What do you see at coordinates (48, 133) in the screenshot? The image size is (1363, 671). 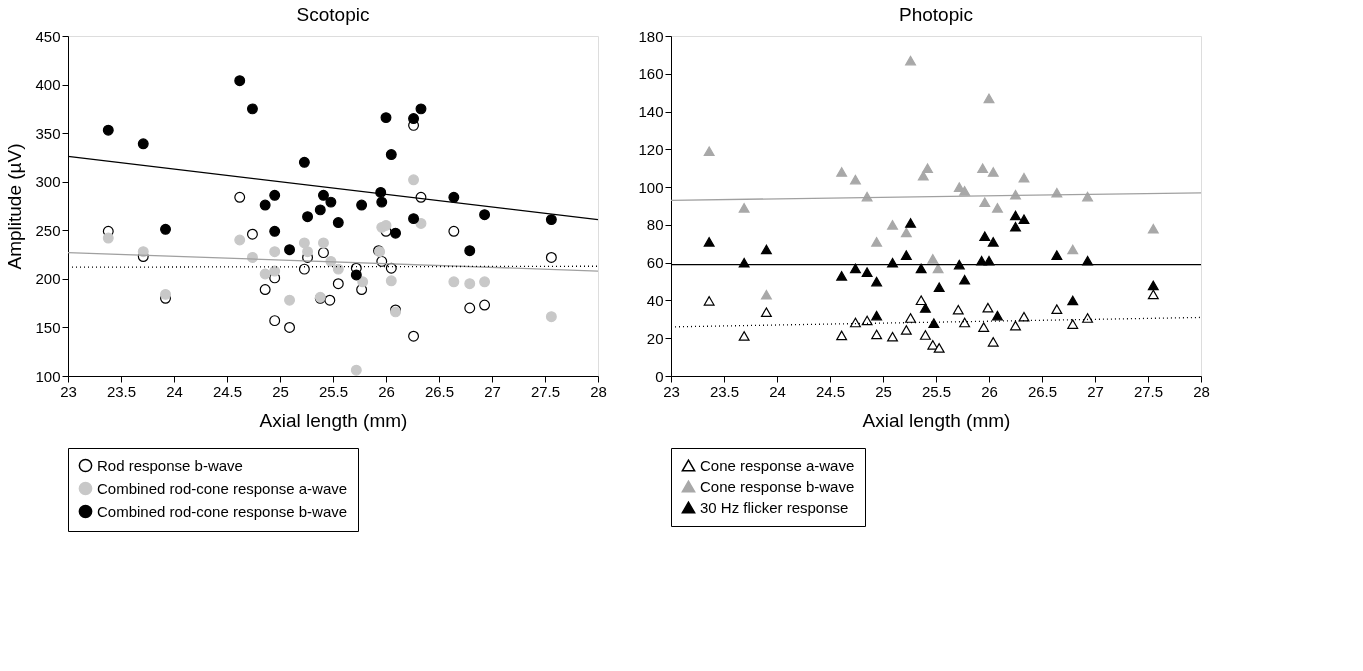 I see `y-tick-label: 350` at bounding box center [48, 133].